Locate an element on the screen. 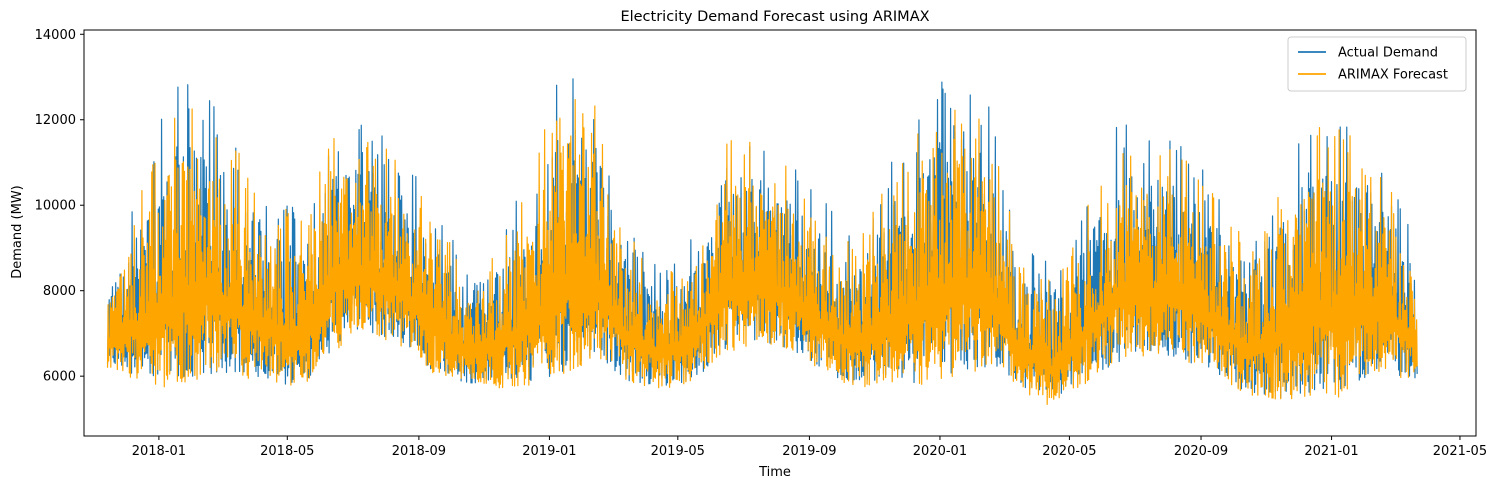  x-tick-label: 2019-05 is located at coordinates (678, 451).